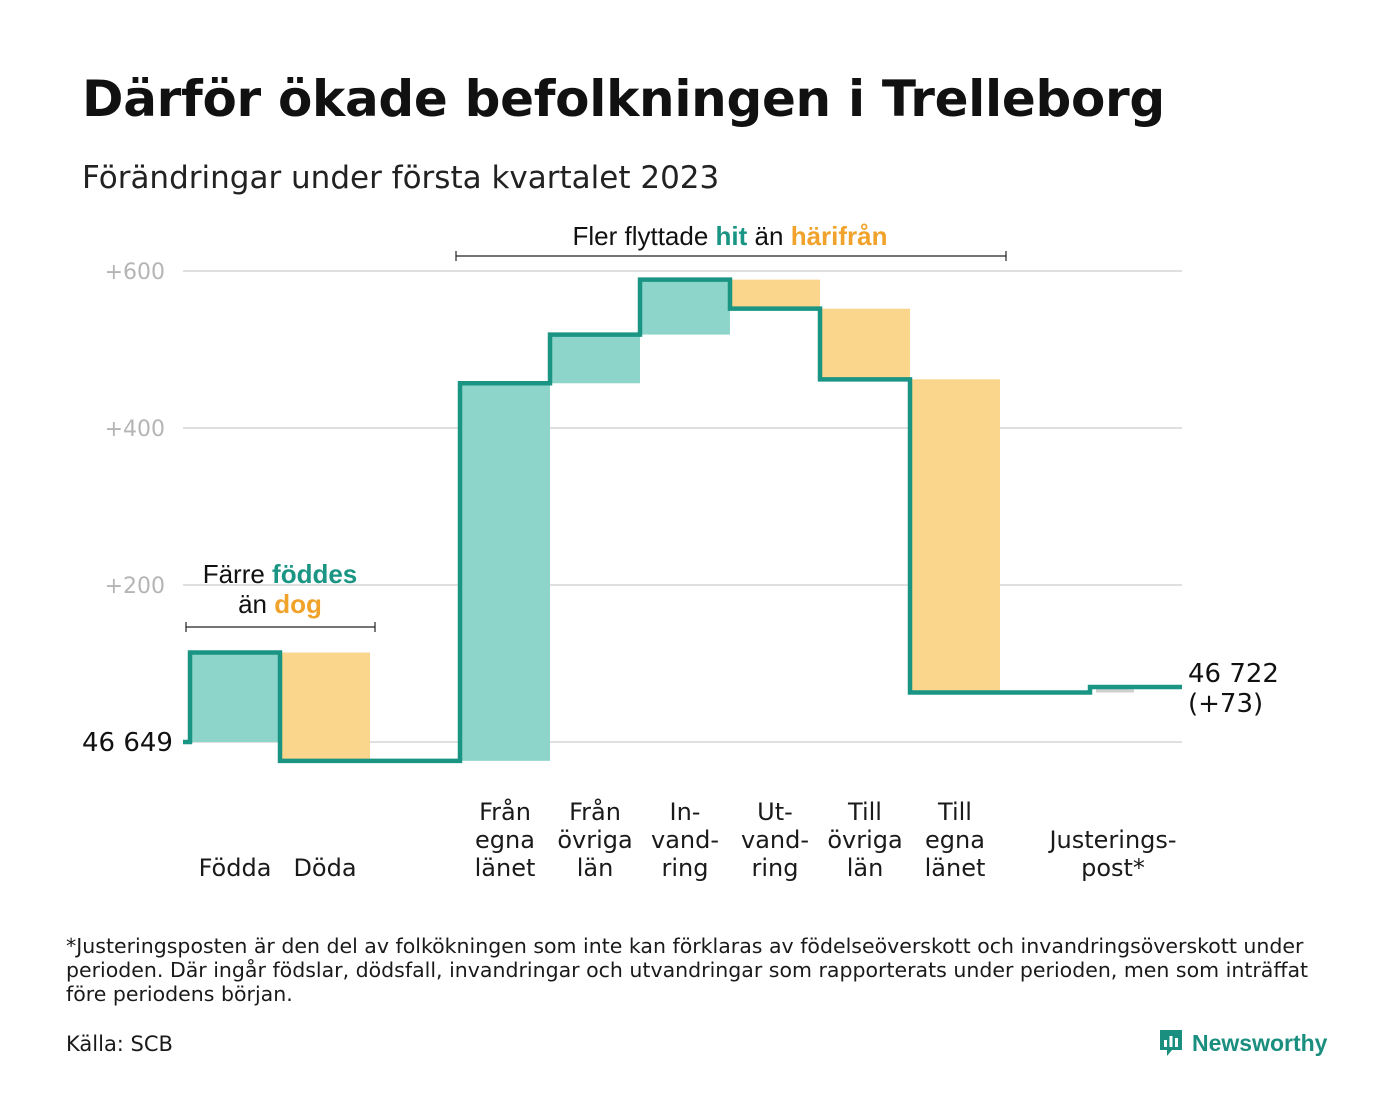  Describe the element at coordinates (235, 868) in the screenshot. I see `category-label: Födda` at that location.